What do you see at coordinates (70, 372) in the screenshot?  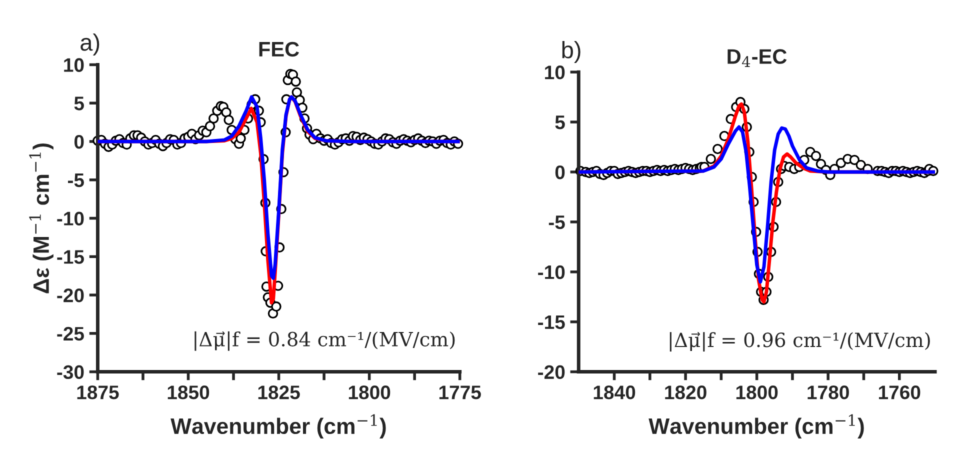 I see `y-tick-label: -30` at bounding box center [70, 372].